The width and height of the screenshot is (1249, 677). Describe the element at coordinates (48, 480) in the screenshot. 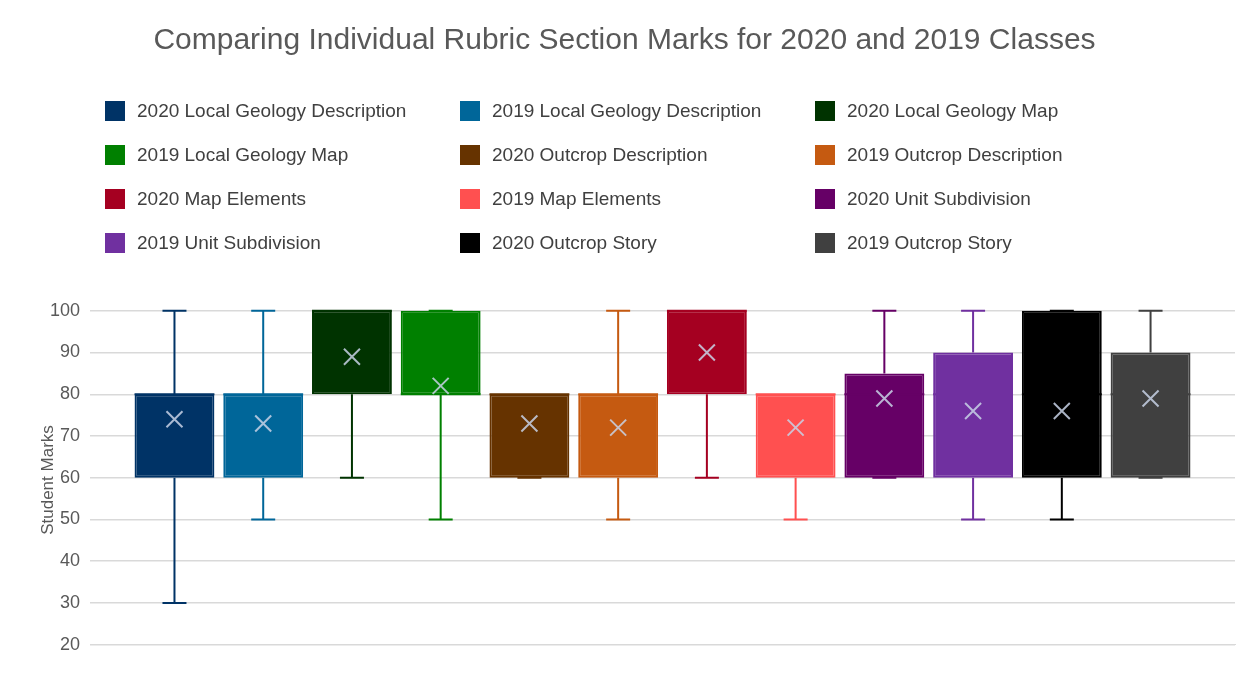

I see `y-axis-title: Student Marks` at that location.